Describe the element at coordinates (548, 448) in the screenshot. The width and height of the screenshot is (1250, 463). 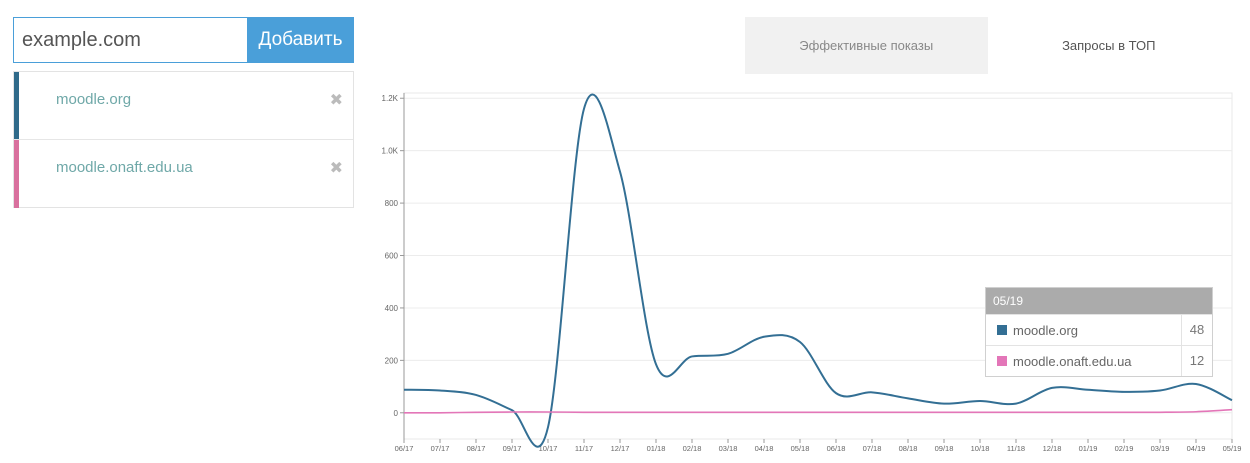
I see `x-tick-label: 10/17` at that location.